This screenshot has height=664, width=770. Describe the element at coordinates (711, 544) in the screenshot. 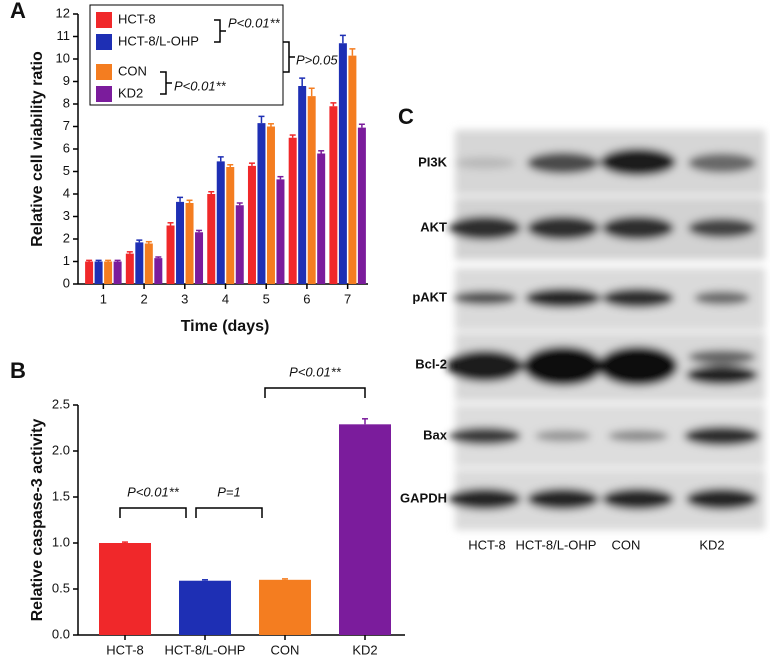

I see `blot-column-label: KD2` at that location.